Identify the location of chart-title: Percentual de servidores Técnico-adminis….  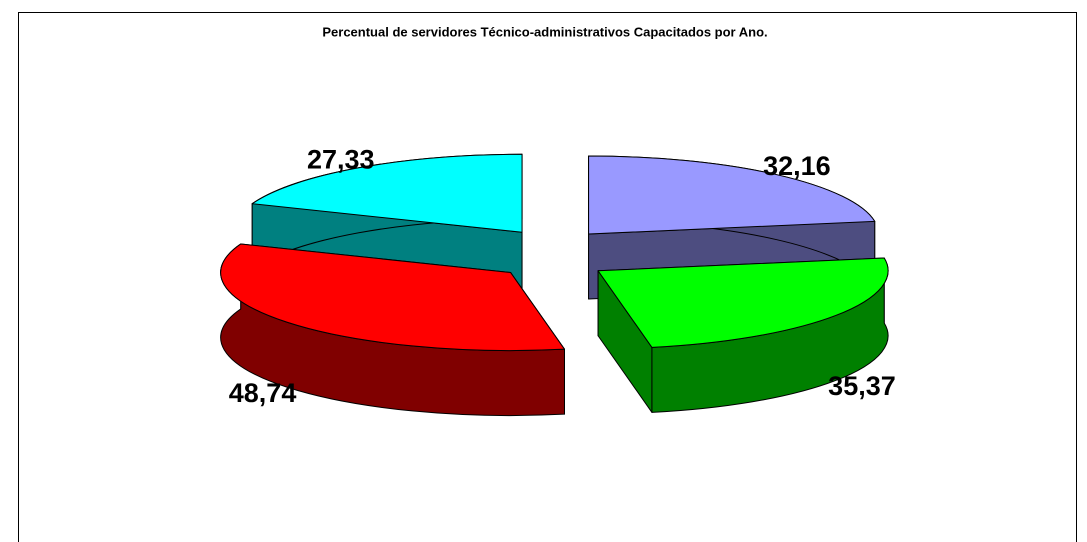
(544, 31).